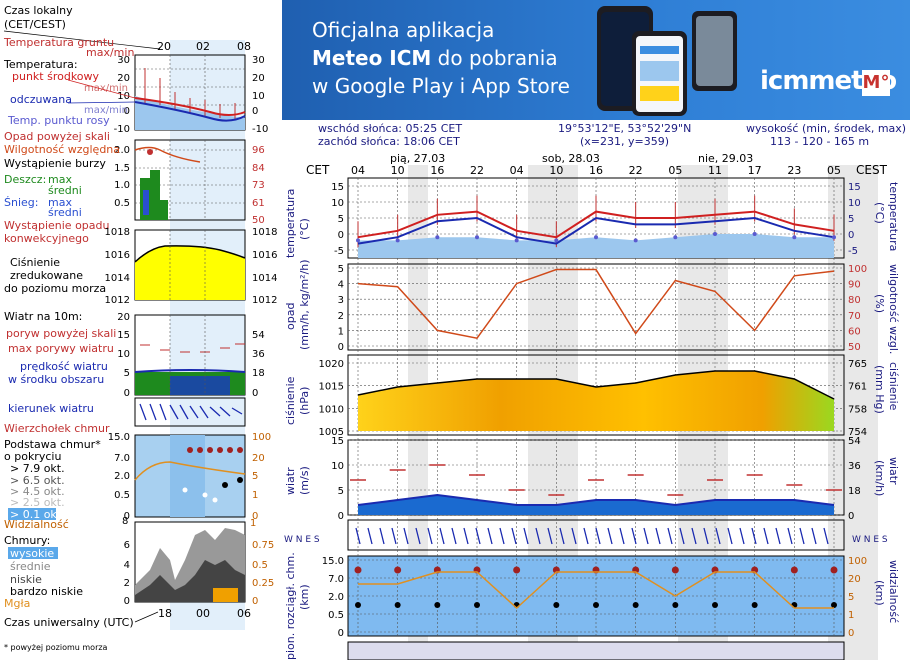 This screenshot has width=910, height=660. What do you see at coordinates (596, 500) in the screenshot?
I see `wind-speed-line` at bounding box center [596, 500].